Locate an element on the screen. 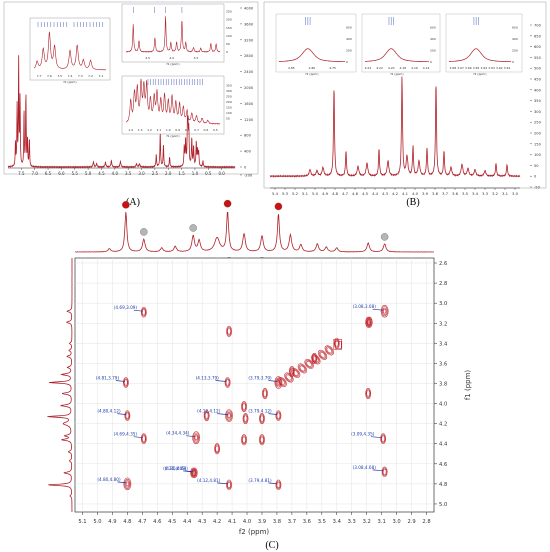 Image resolution: width=550 pixels, height=552 pixels. panel-c-y-tick-label: 3.2 is located at coordinates (443, 324).